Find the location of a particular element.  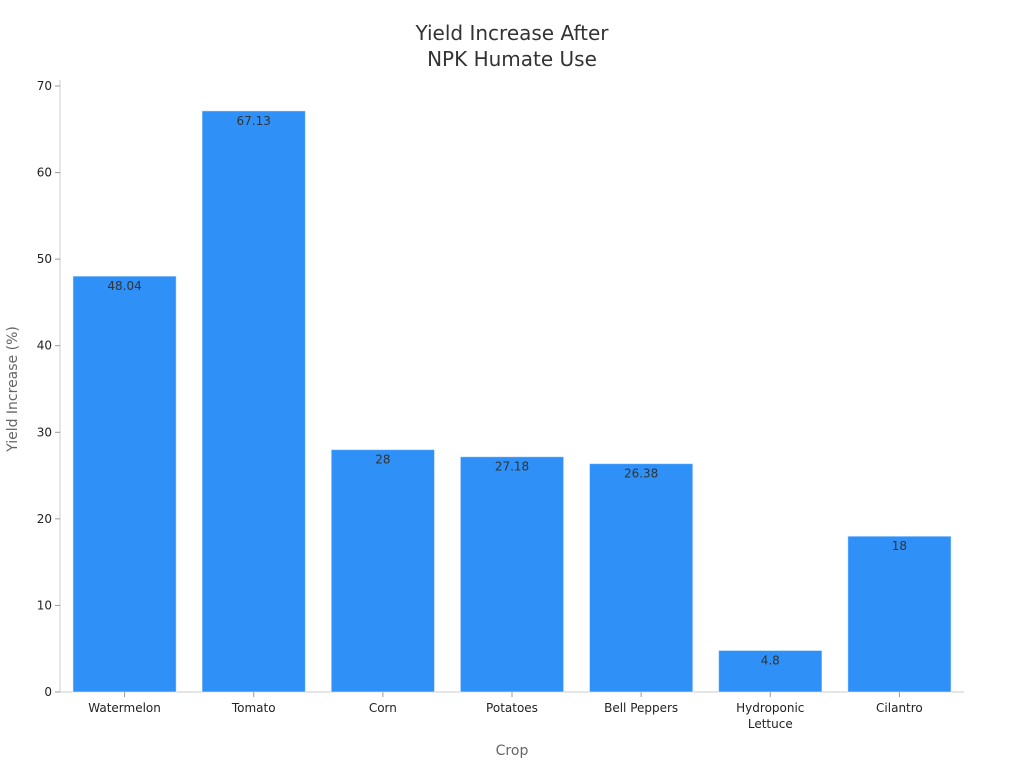

y-tick-label: 60 is located at coordinates (44, 173).